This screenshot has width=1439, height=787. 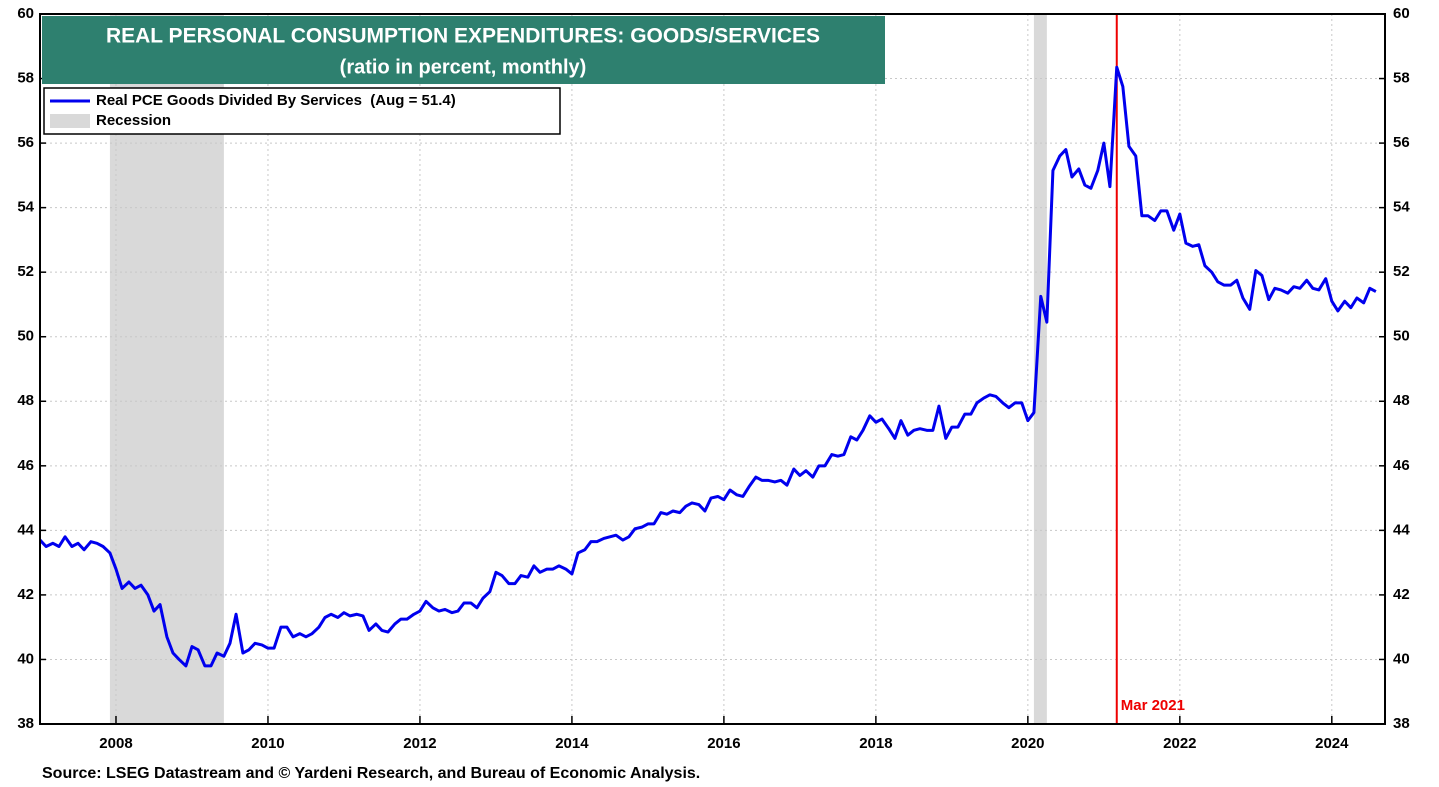 I want to click on y2-tick-label: 58, so click(x=1401, y=78).